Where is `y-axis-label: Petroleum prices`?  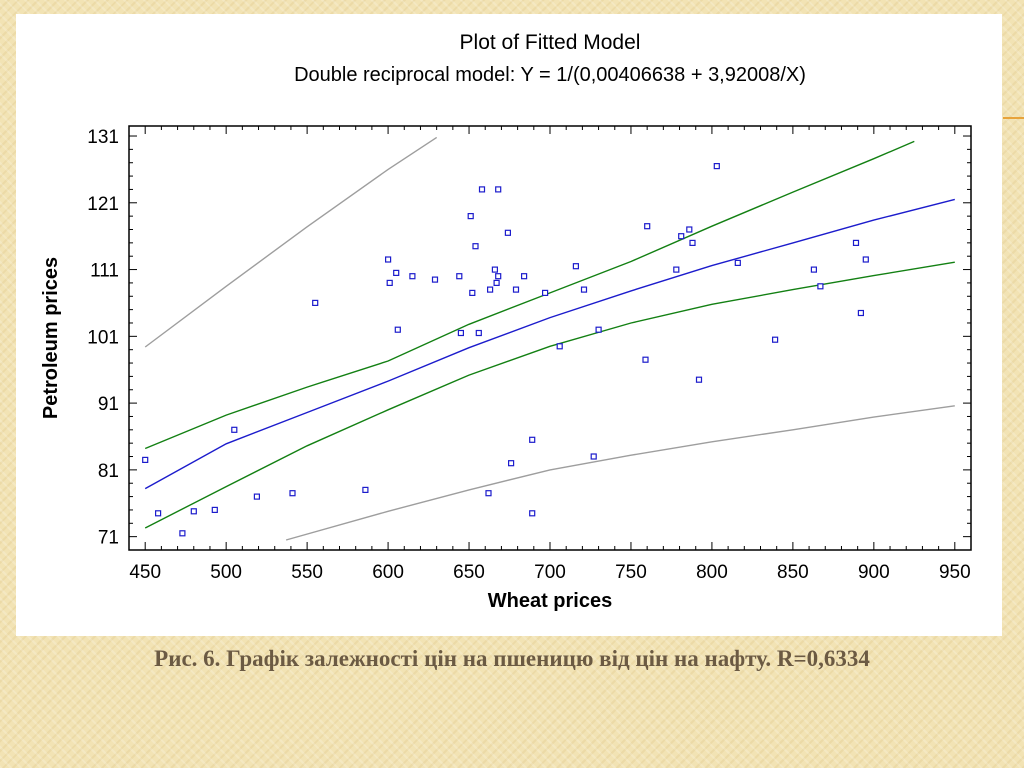 y-axis-label: Petroleum prices is located at coordinates (51, 338).